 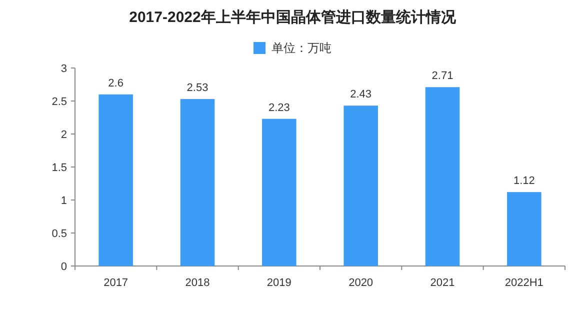 What do you see at coordinates (524, 181) in the screenshot?
I see `data-label: 1.12` at bounding box center [524, 181].